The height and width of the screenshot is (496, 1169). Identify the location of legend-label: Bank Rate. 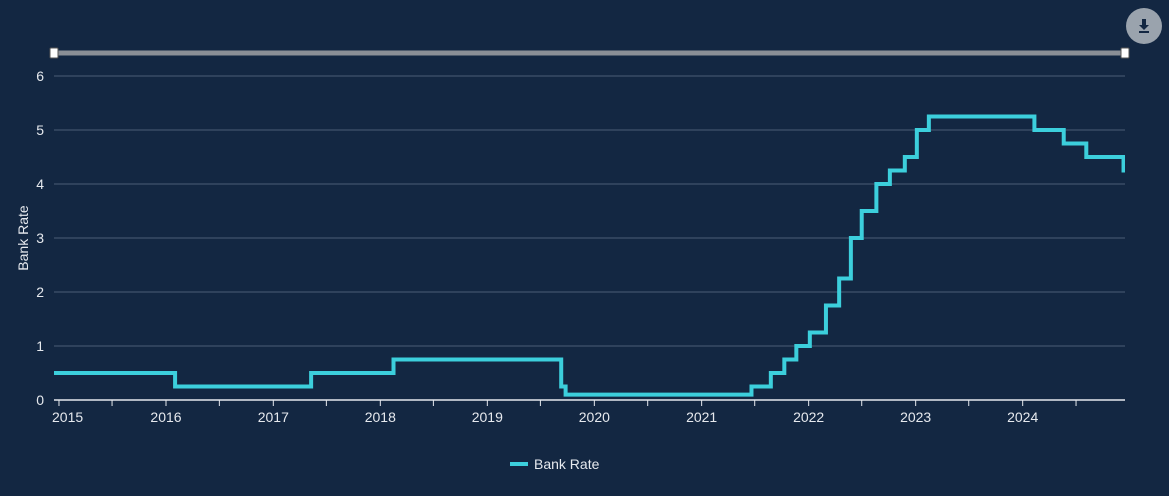
(567, 464).